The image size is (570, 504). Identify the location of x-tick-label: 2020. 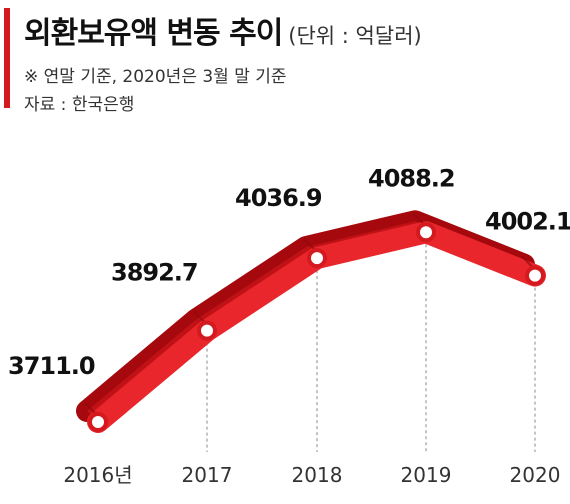
(535, 475).